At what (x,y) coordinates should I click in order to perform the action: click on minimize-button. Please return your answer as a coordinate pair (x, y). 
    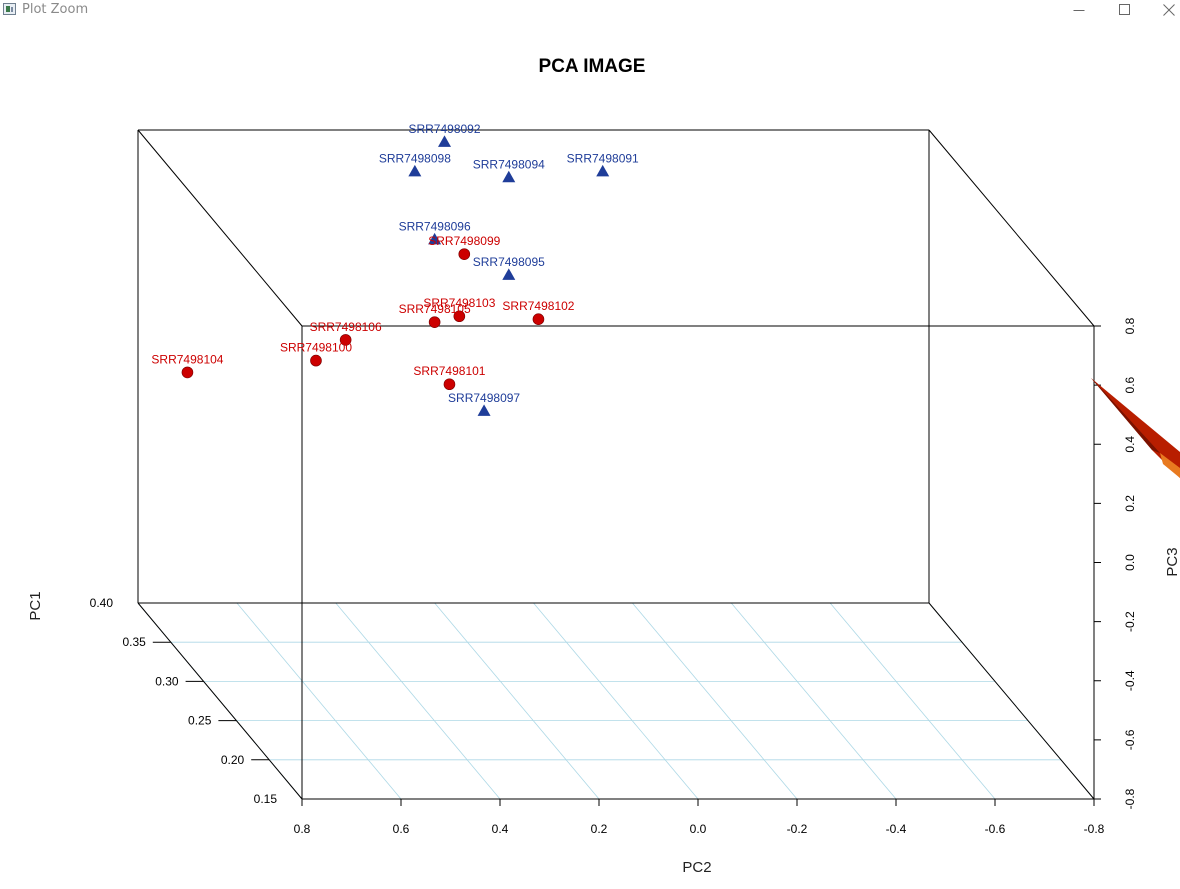
    Looking at the image, I should click on (1079, 10).